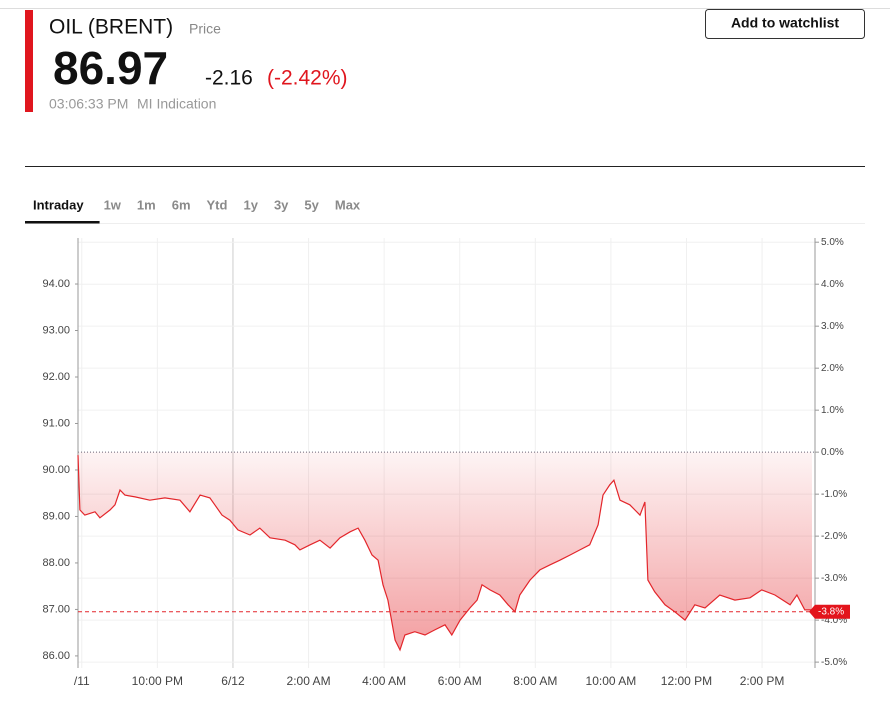 Image resolution: width=890 pixels, height=717 pixels. Describe the element at coordinates (56, 516) in the screenshot. I see `y-tick-label: 89.00` at that location.